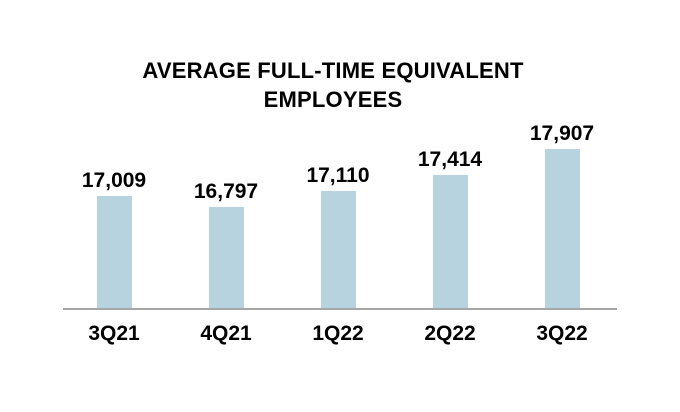 The height and width of the screenshot is (412, 680). I want to click on chart-title-text: AVERAGE FULL-TIME EQUIVALENT EMPLOYEES, so click(333, 85).